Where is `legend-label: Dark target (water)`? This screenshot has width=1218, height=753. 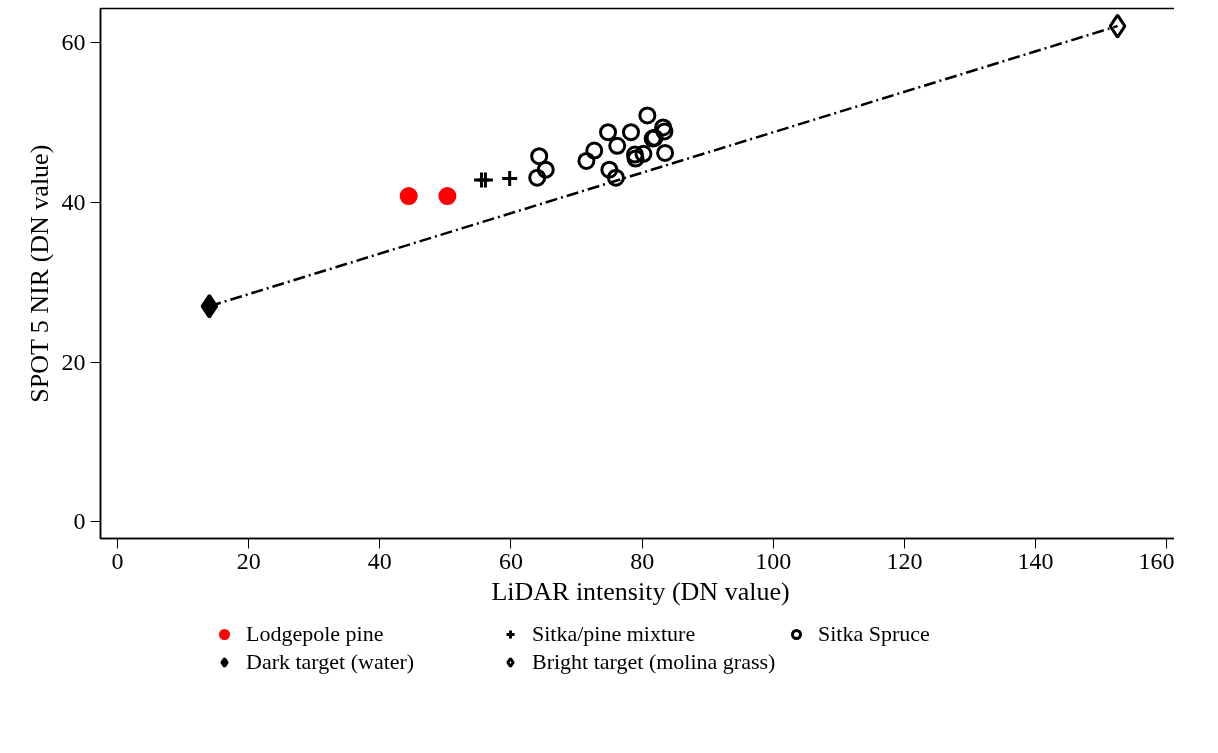 legend-label: Dark target (water) is located at coordinates (331, 662).